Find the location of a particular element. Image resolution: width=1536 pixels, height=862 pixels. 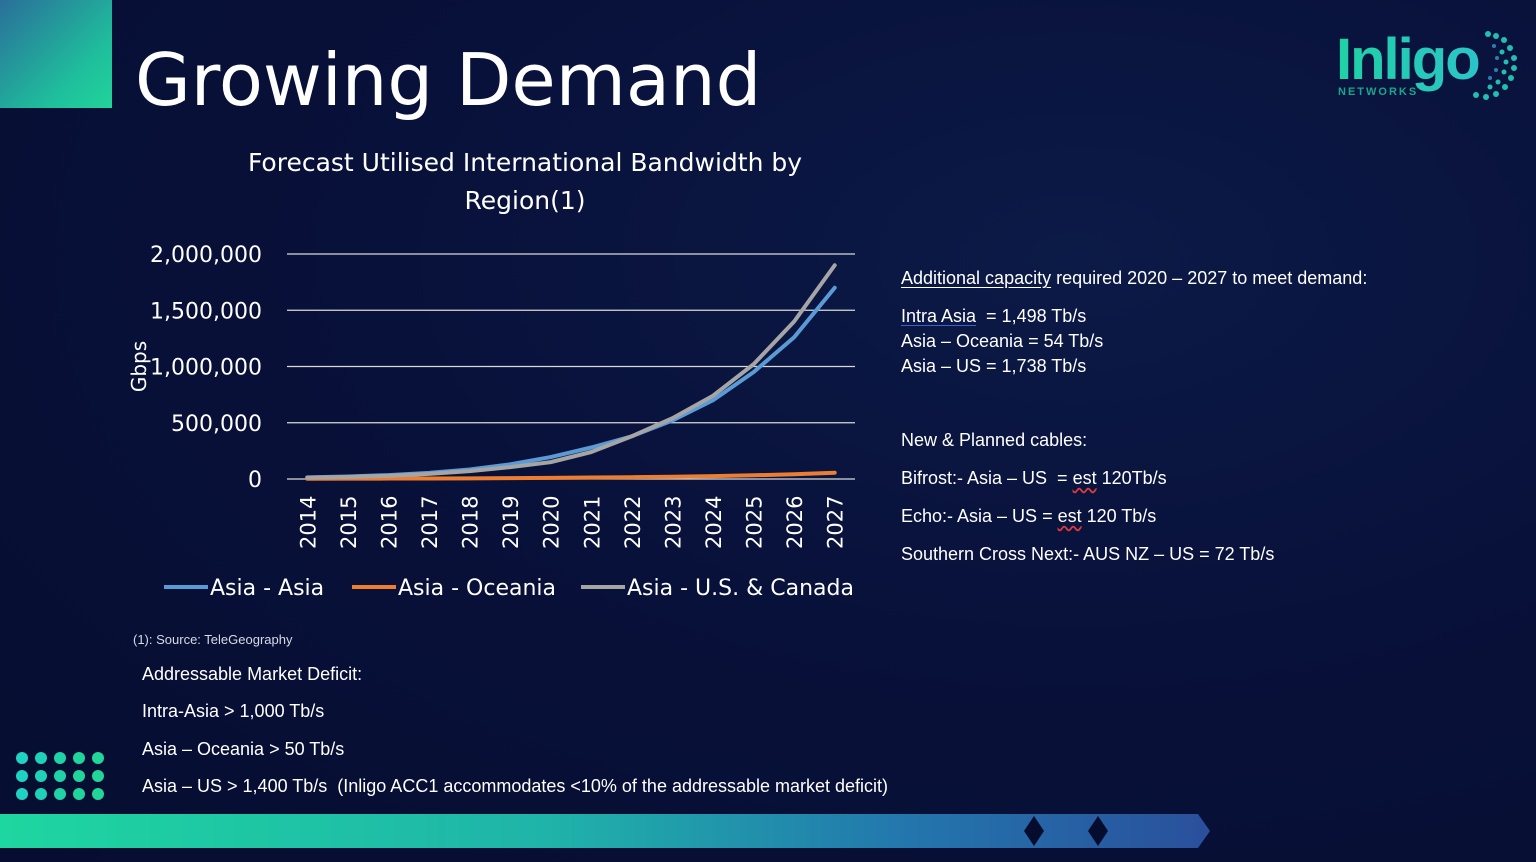

company-logo: Inligo NETWORKS is located at coordinates (1425, 65).